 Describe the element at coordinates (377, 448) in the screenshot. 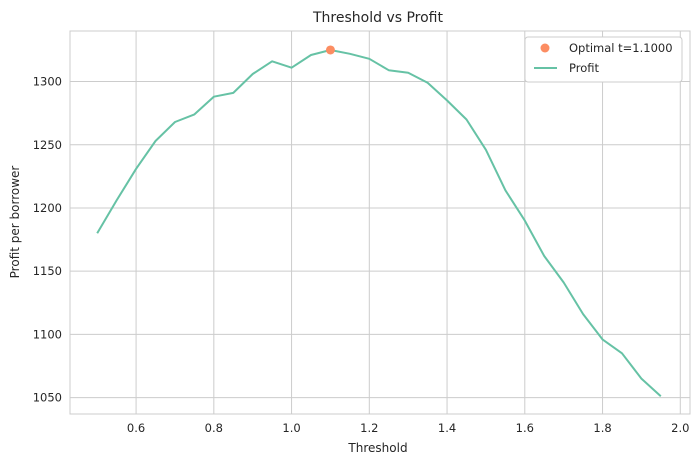

I see `x-axis-label: Threshold` at that location.